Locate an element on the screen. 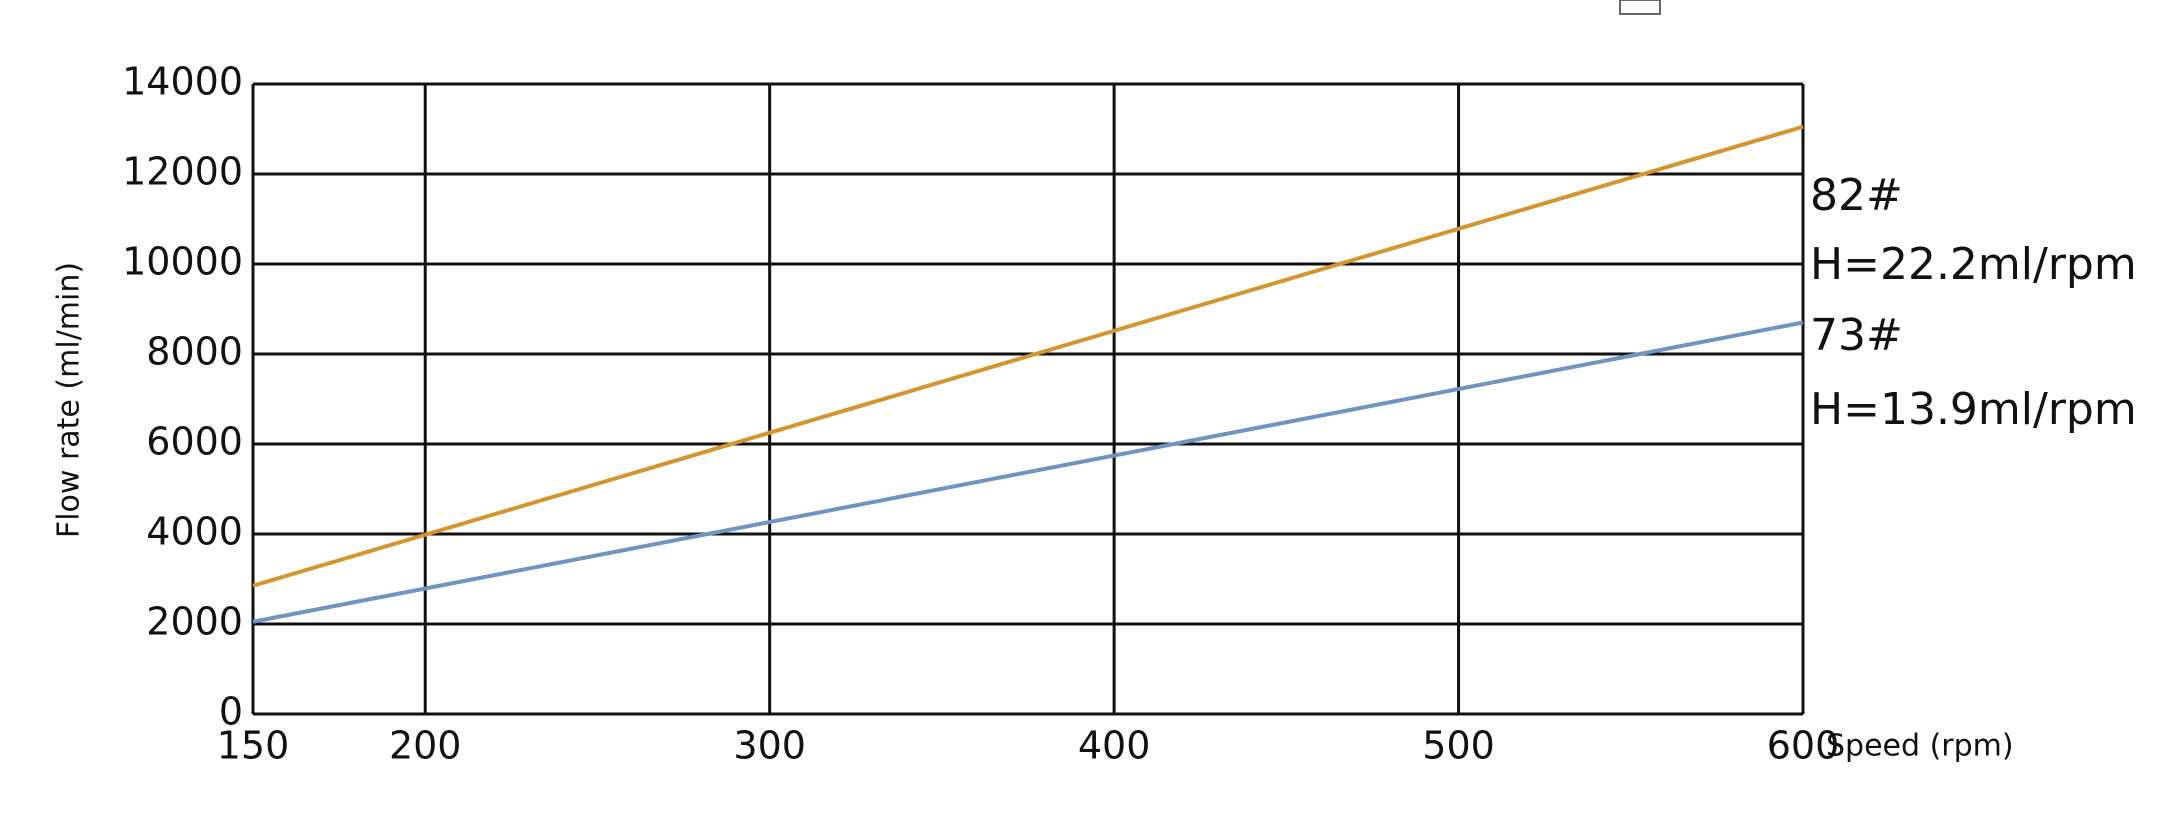  x-tick-label: 150 is located at coordinates (253, 746).